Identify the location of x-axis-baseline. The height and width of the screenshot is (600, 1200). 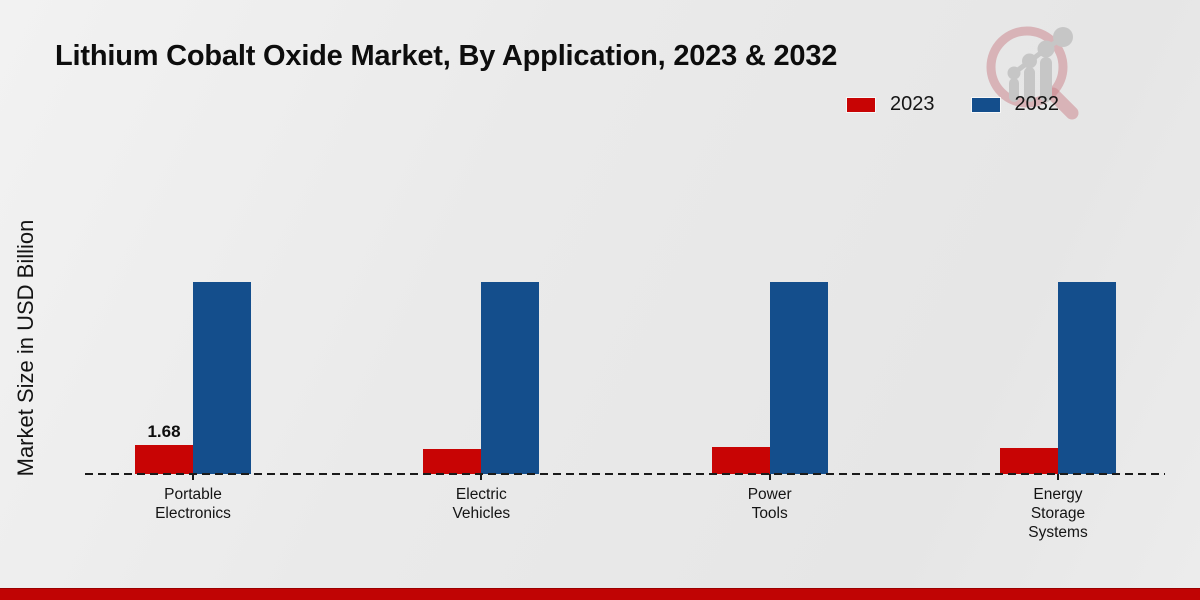
(625, 474).